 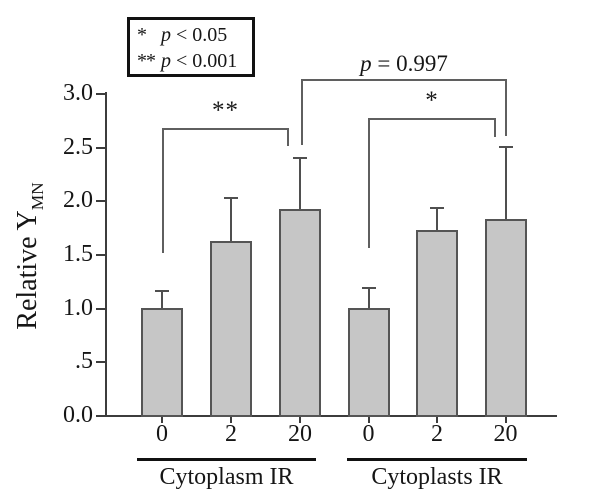 What do you see at coordinates (226, 477) in the screenshot?
I see `group-label-0: Cytoplasm IR` at bounding box center [226, 477].